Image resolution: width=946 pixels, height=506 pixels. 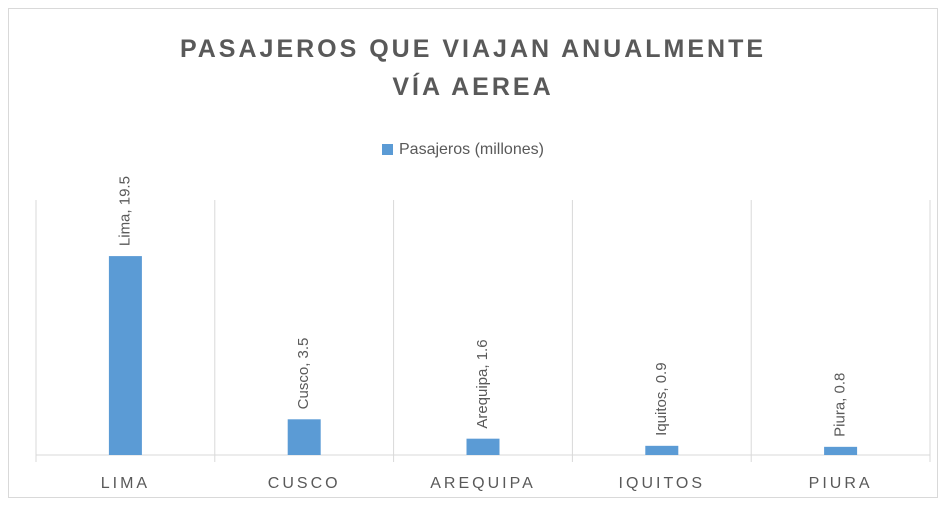 I want to click on data-label: Arequipa, 1.6, so click(x=482, y=383).